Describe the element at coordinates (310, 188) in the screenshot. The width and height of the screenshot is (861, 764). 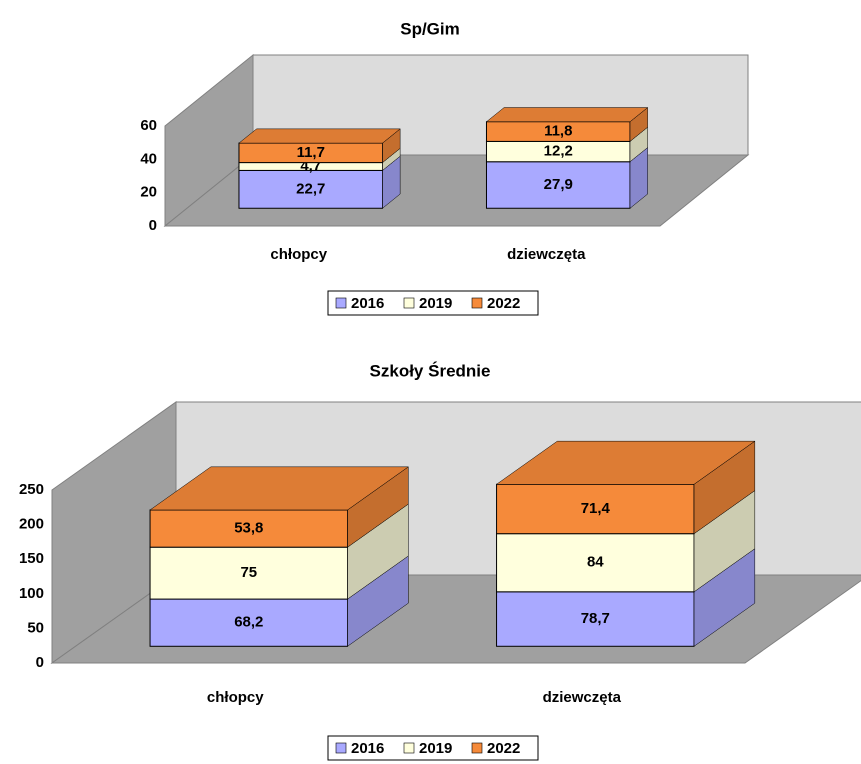
I see `data-label: 22,7` at that location.